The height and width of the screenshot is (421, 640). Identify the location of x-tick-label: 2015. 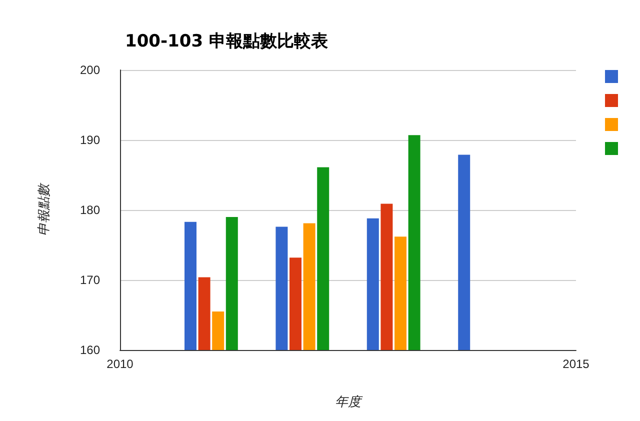
(576, 364).